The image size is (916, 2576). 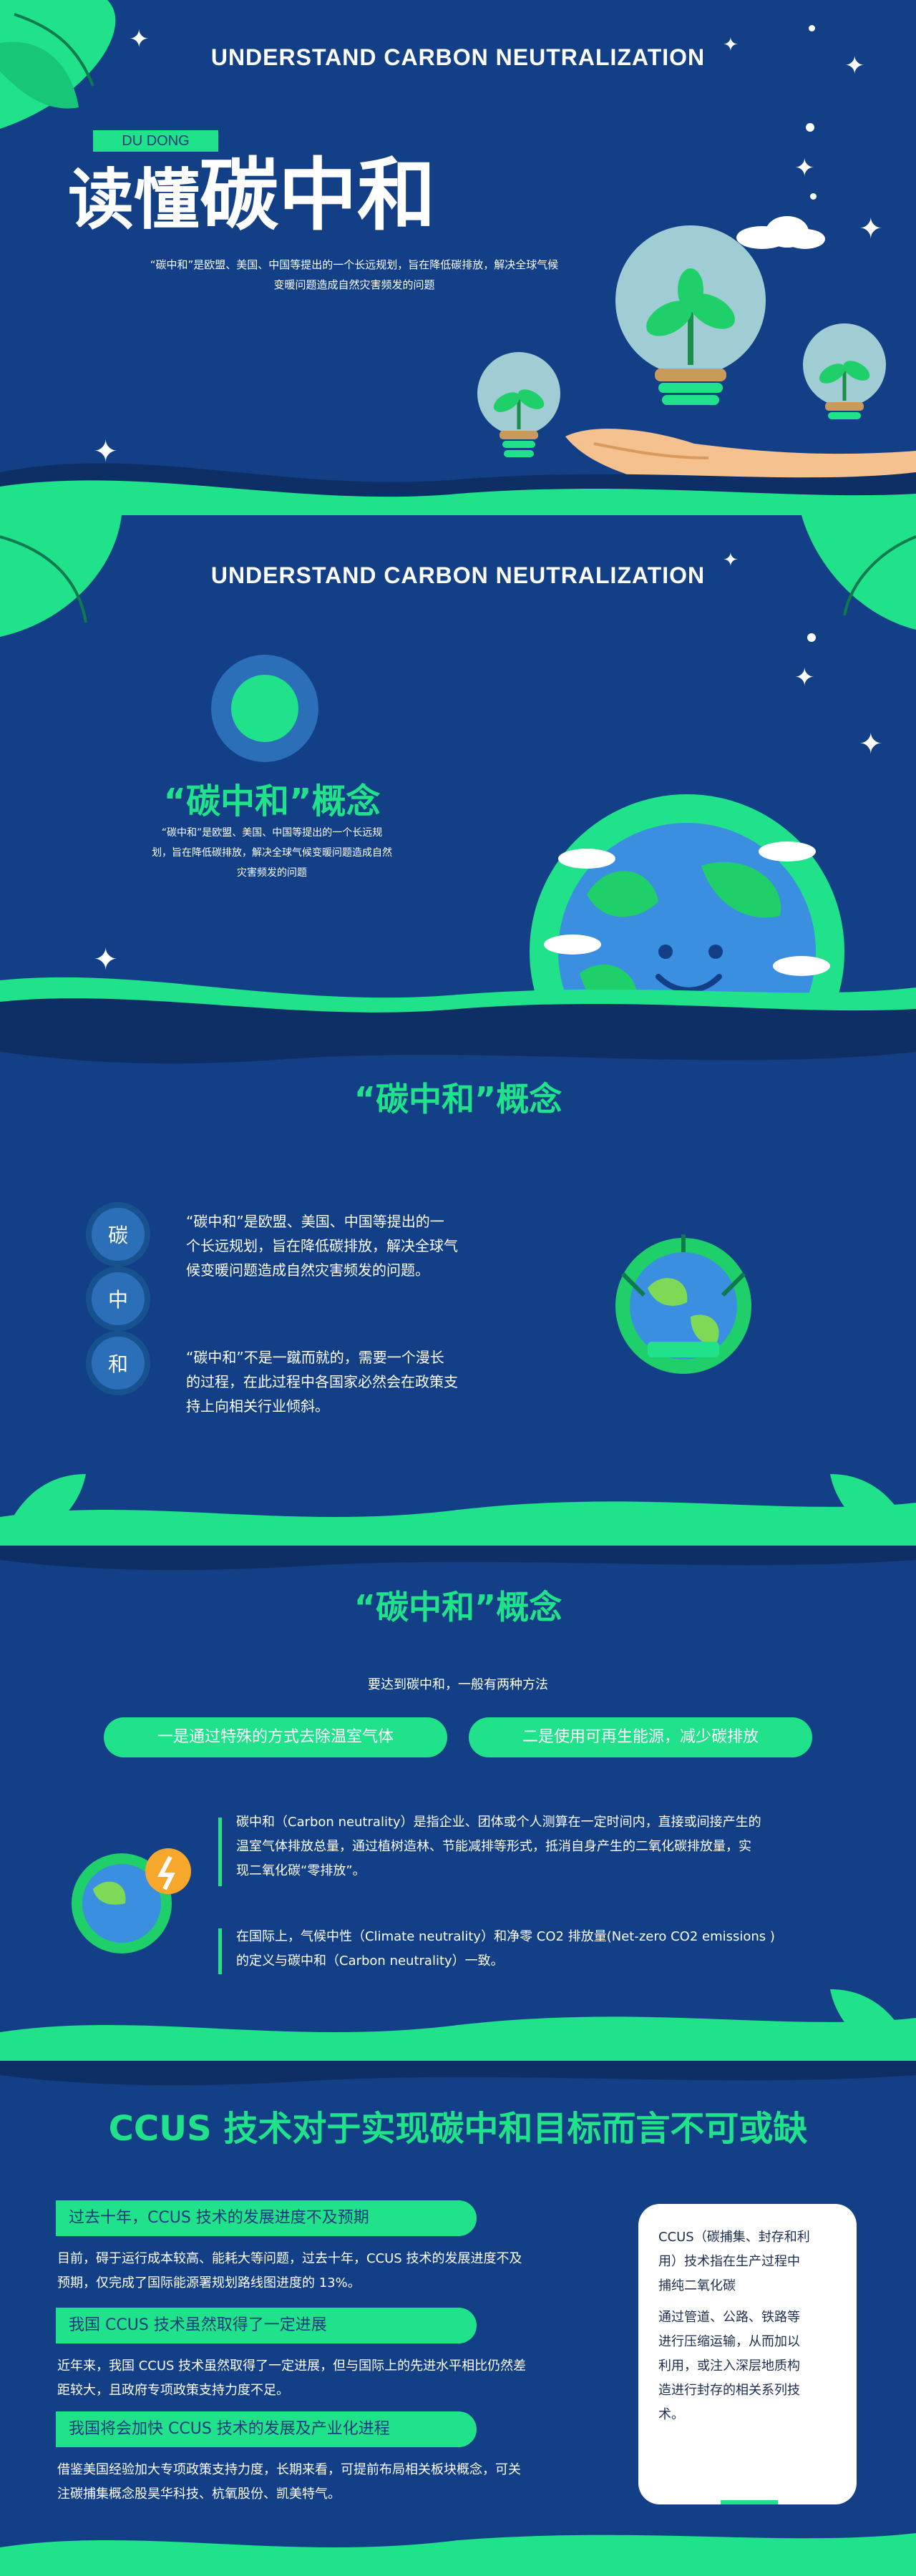 What do you see at coordinates (640, 1737) in the screenshot?
I see `method-pill-2: 二是使用可再生能源，减少碳排放` at bounding box center [640, 1737].